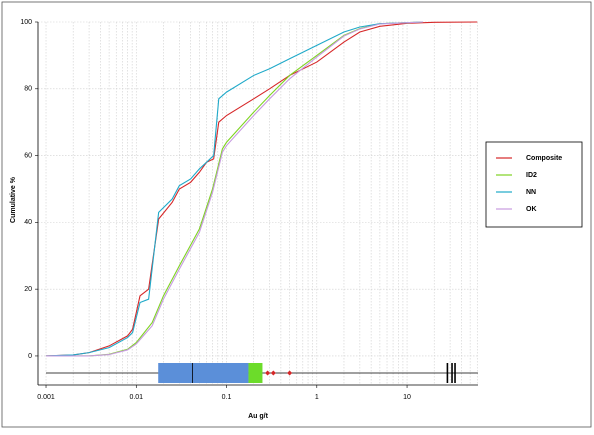  I want to click on x-tick-label: 1, so click(317, 397).